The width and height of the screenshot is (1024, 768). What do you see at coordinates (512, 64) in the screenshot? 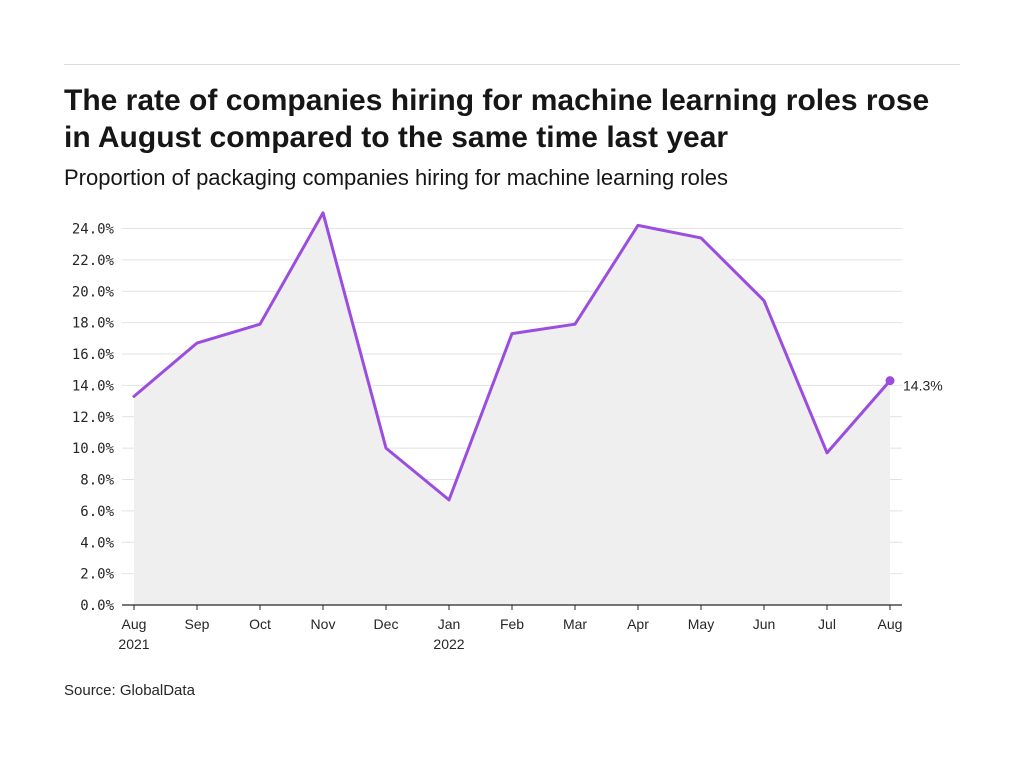
I see `top-rule` at bounding box center [512, 64].